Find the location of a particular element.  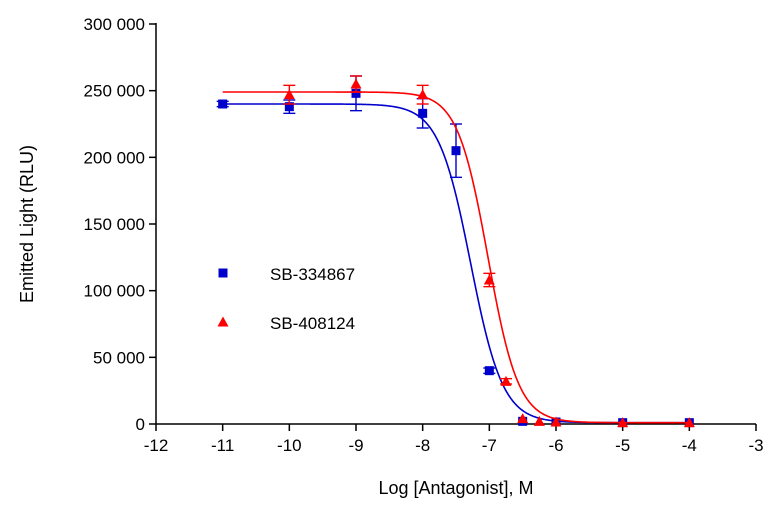

legend-label-sb-408124: SB-408124 is located at coordinates (312, 323).